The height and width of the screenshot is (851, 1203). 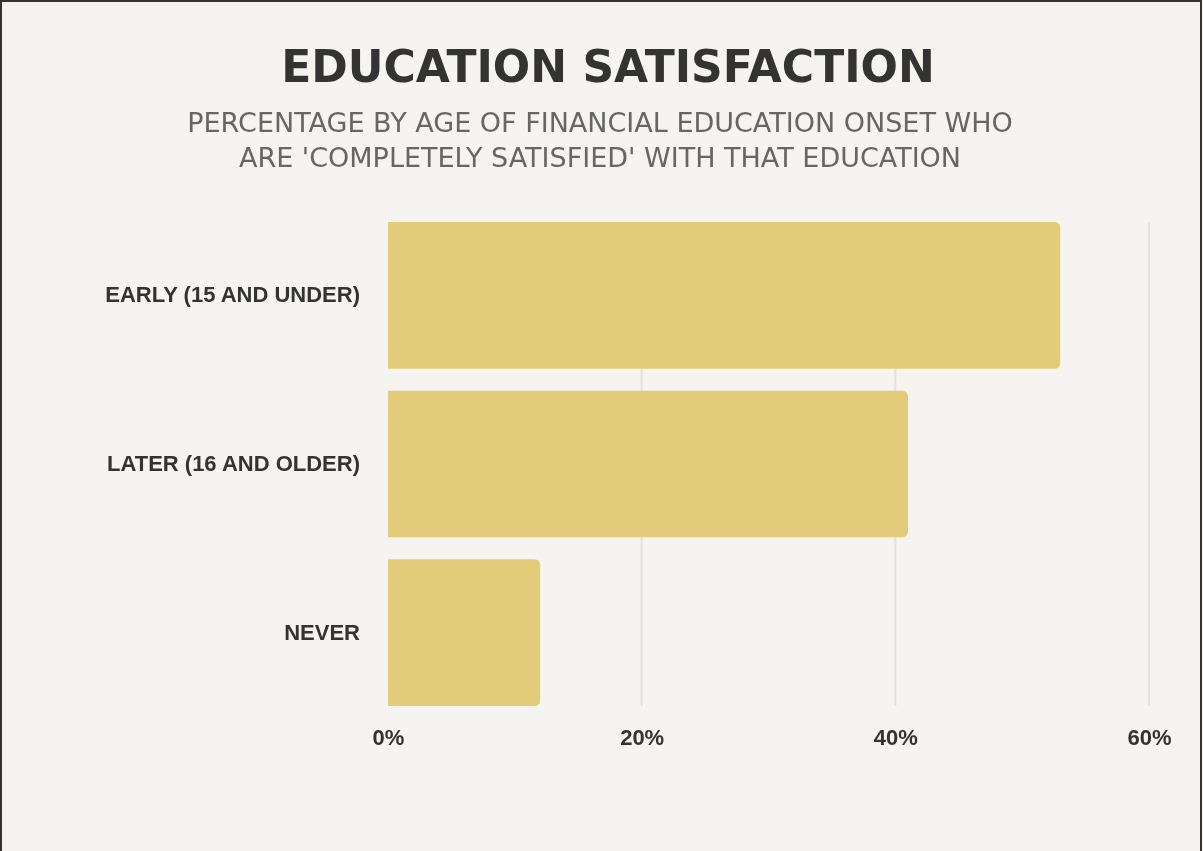 What do you see at coordinates (1149, 737) in the screenshot?
I see `x-tick-label: 60%` at bounding box center [1149, 737].